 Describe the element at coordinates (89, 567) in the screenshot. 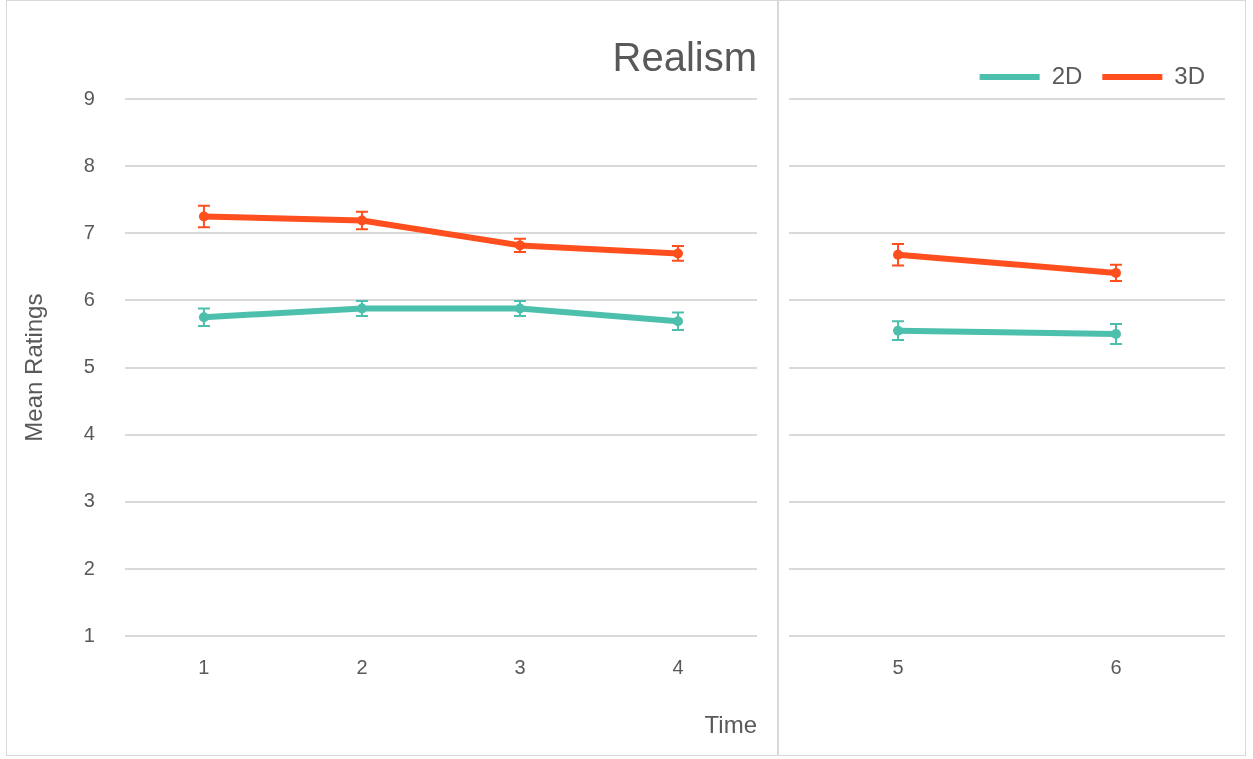

I see `y-tick-label: 2` at that location.